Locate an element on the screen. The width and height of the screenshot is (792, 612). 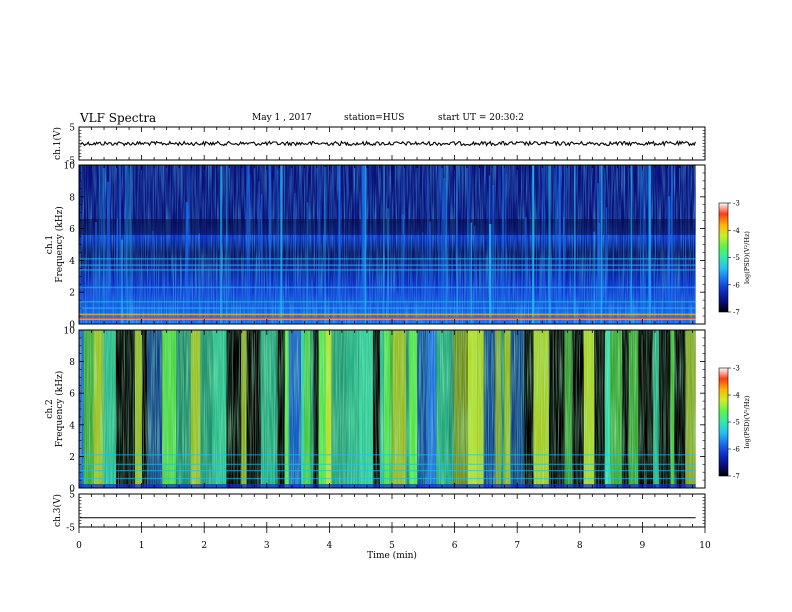
y-axis-label-0: ch.1(V) is located at coordinates (57, 143).